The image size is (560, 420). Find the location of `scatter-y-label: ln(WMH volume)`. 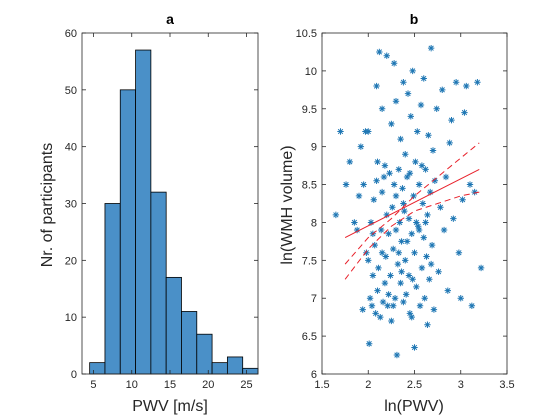

scatter-y-label: ln(WMH volume) is located at coordinates (287, 204).